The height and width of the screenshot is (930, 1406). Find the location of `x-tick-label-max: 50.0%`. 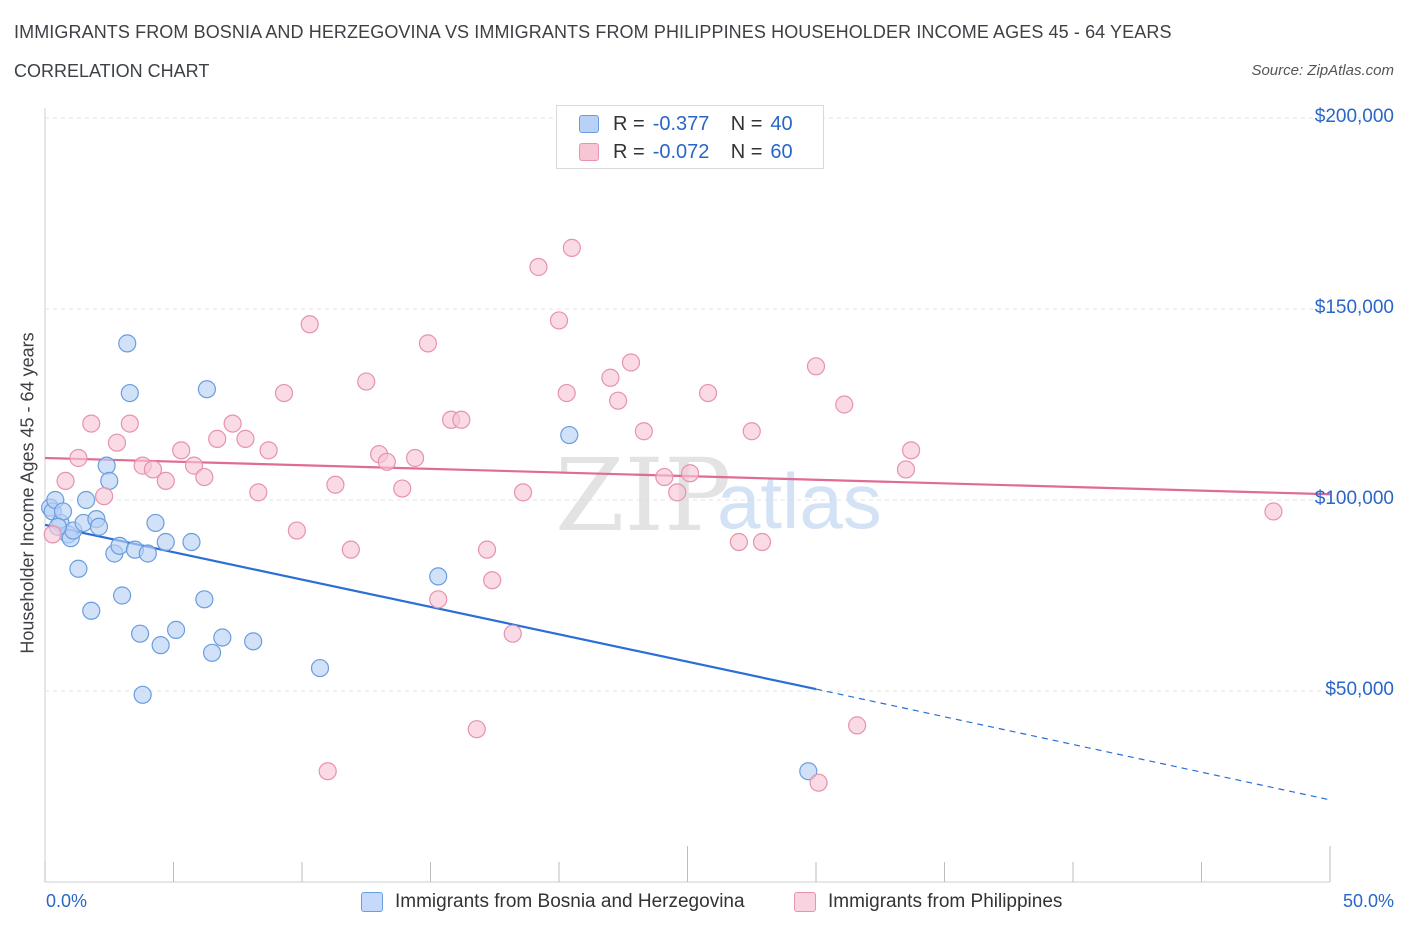

x-tick-label-max: 50.0% is located at coordinates (1368, 901).